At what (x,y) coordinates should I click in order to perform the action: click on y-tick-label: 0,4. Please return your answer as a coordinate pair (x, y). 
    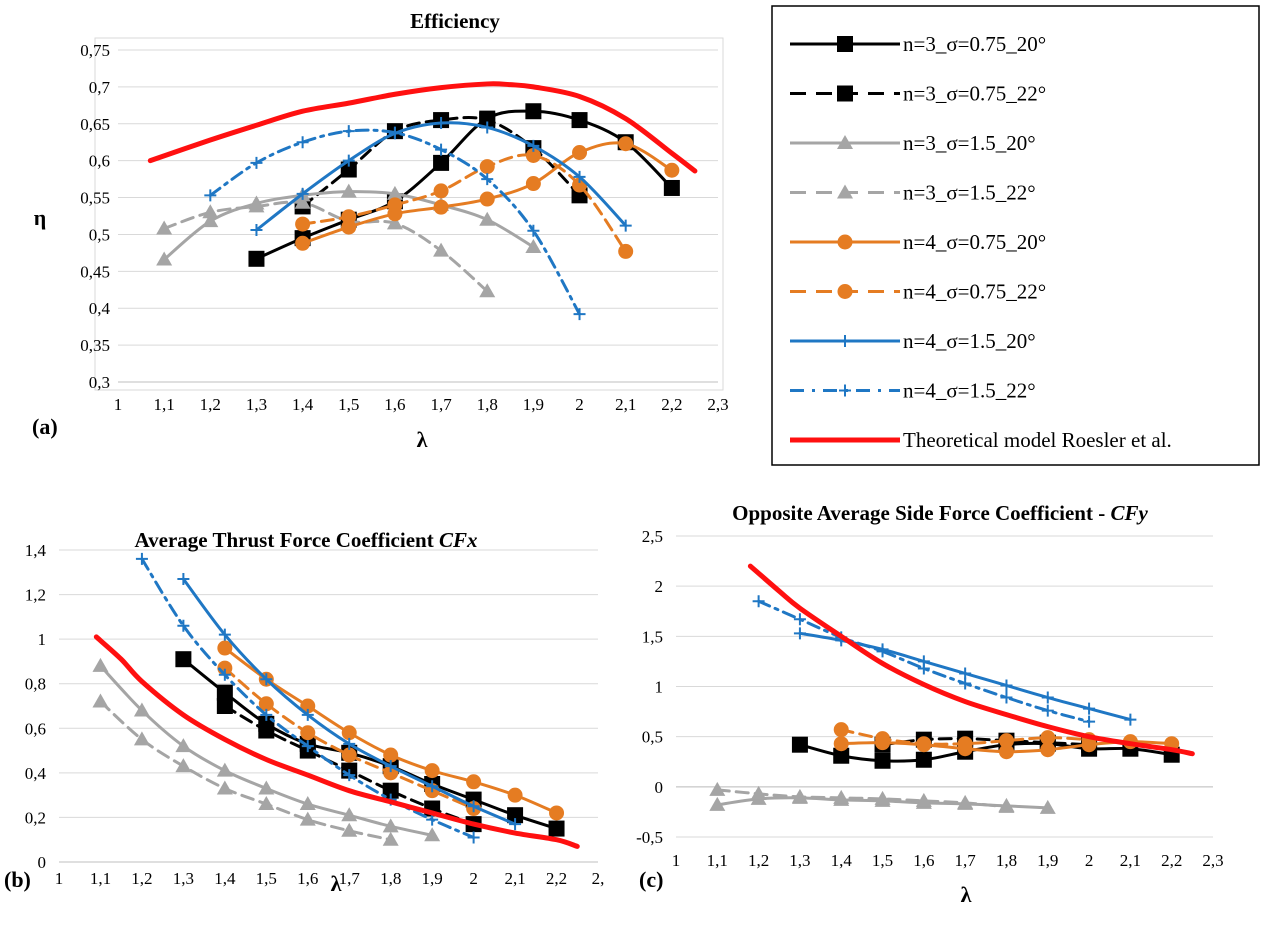
    Looking at the image, I should click on (100, 308).